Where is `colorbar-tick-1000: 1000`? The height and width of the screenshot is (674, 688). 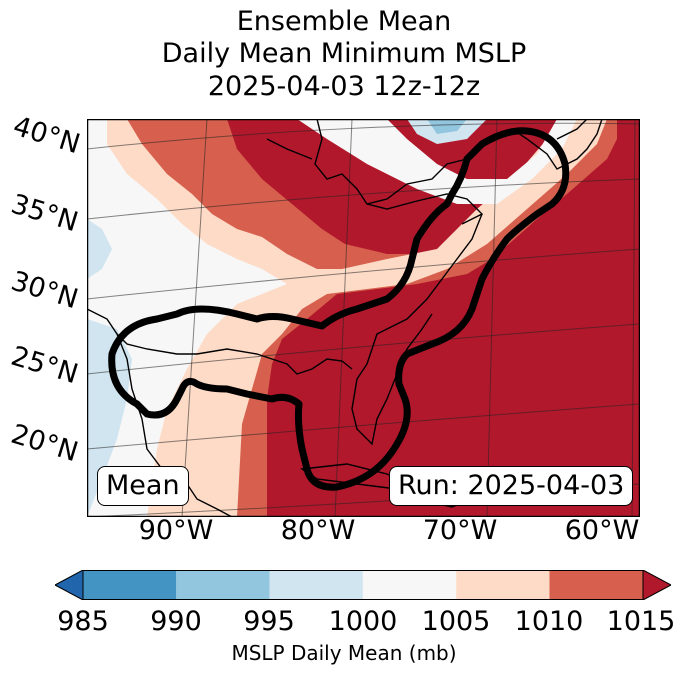 colorbar-tick-1000: 1000 is located at coordinates (363, 621).